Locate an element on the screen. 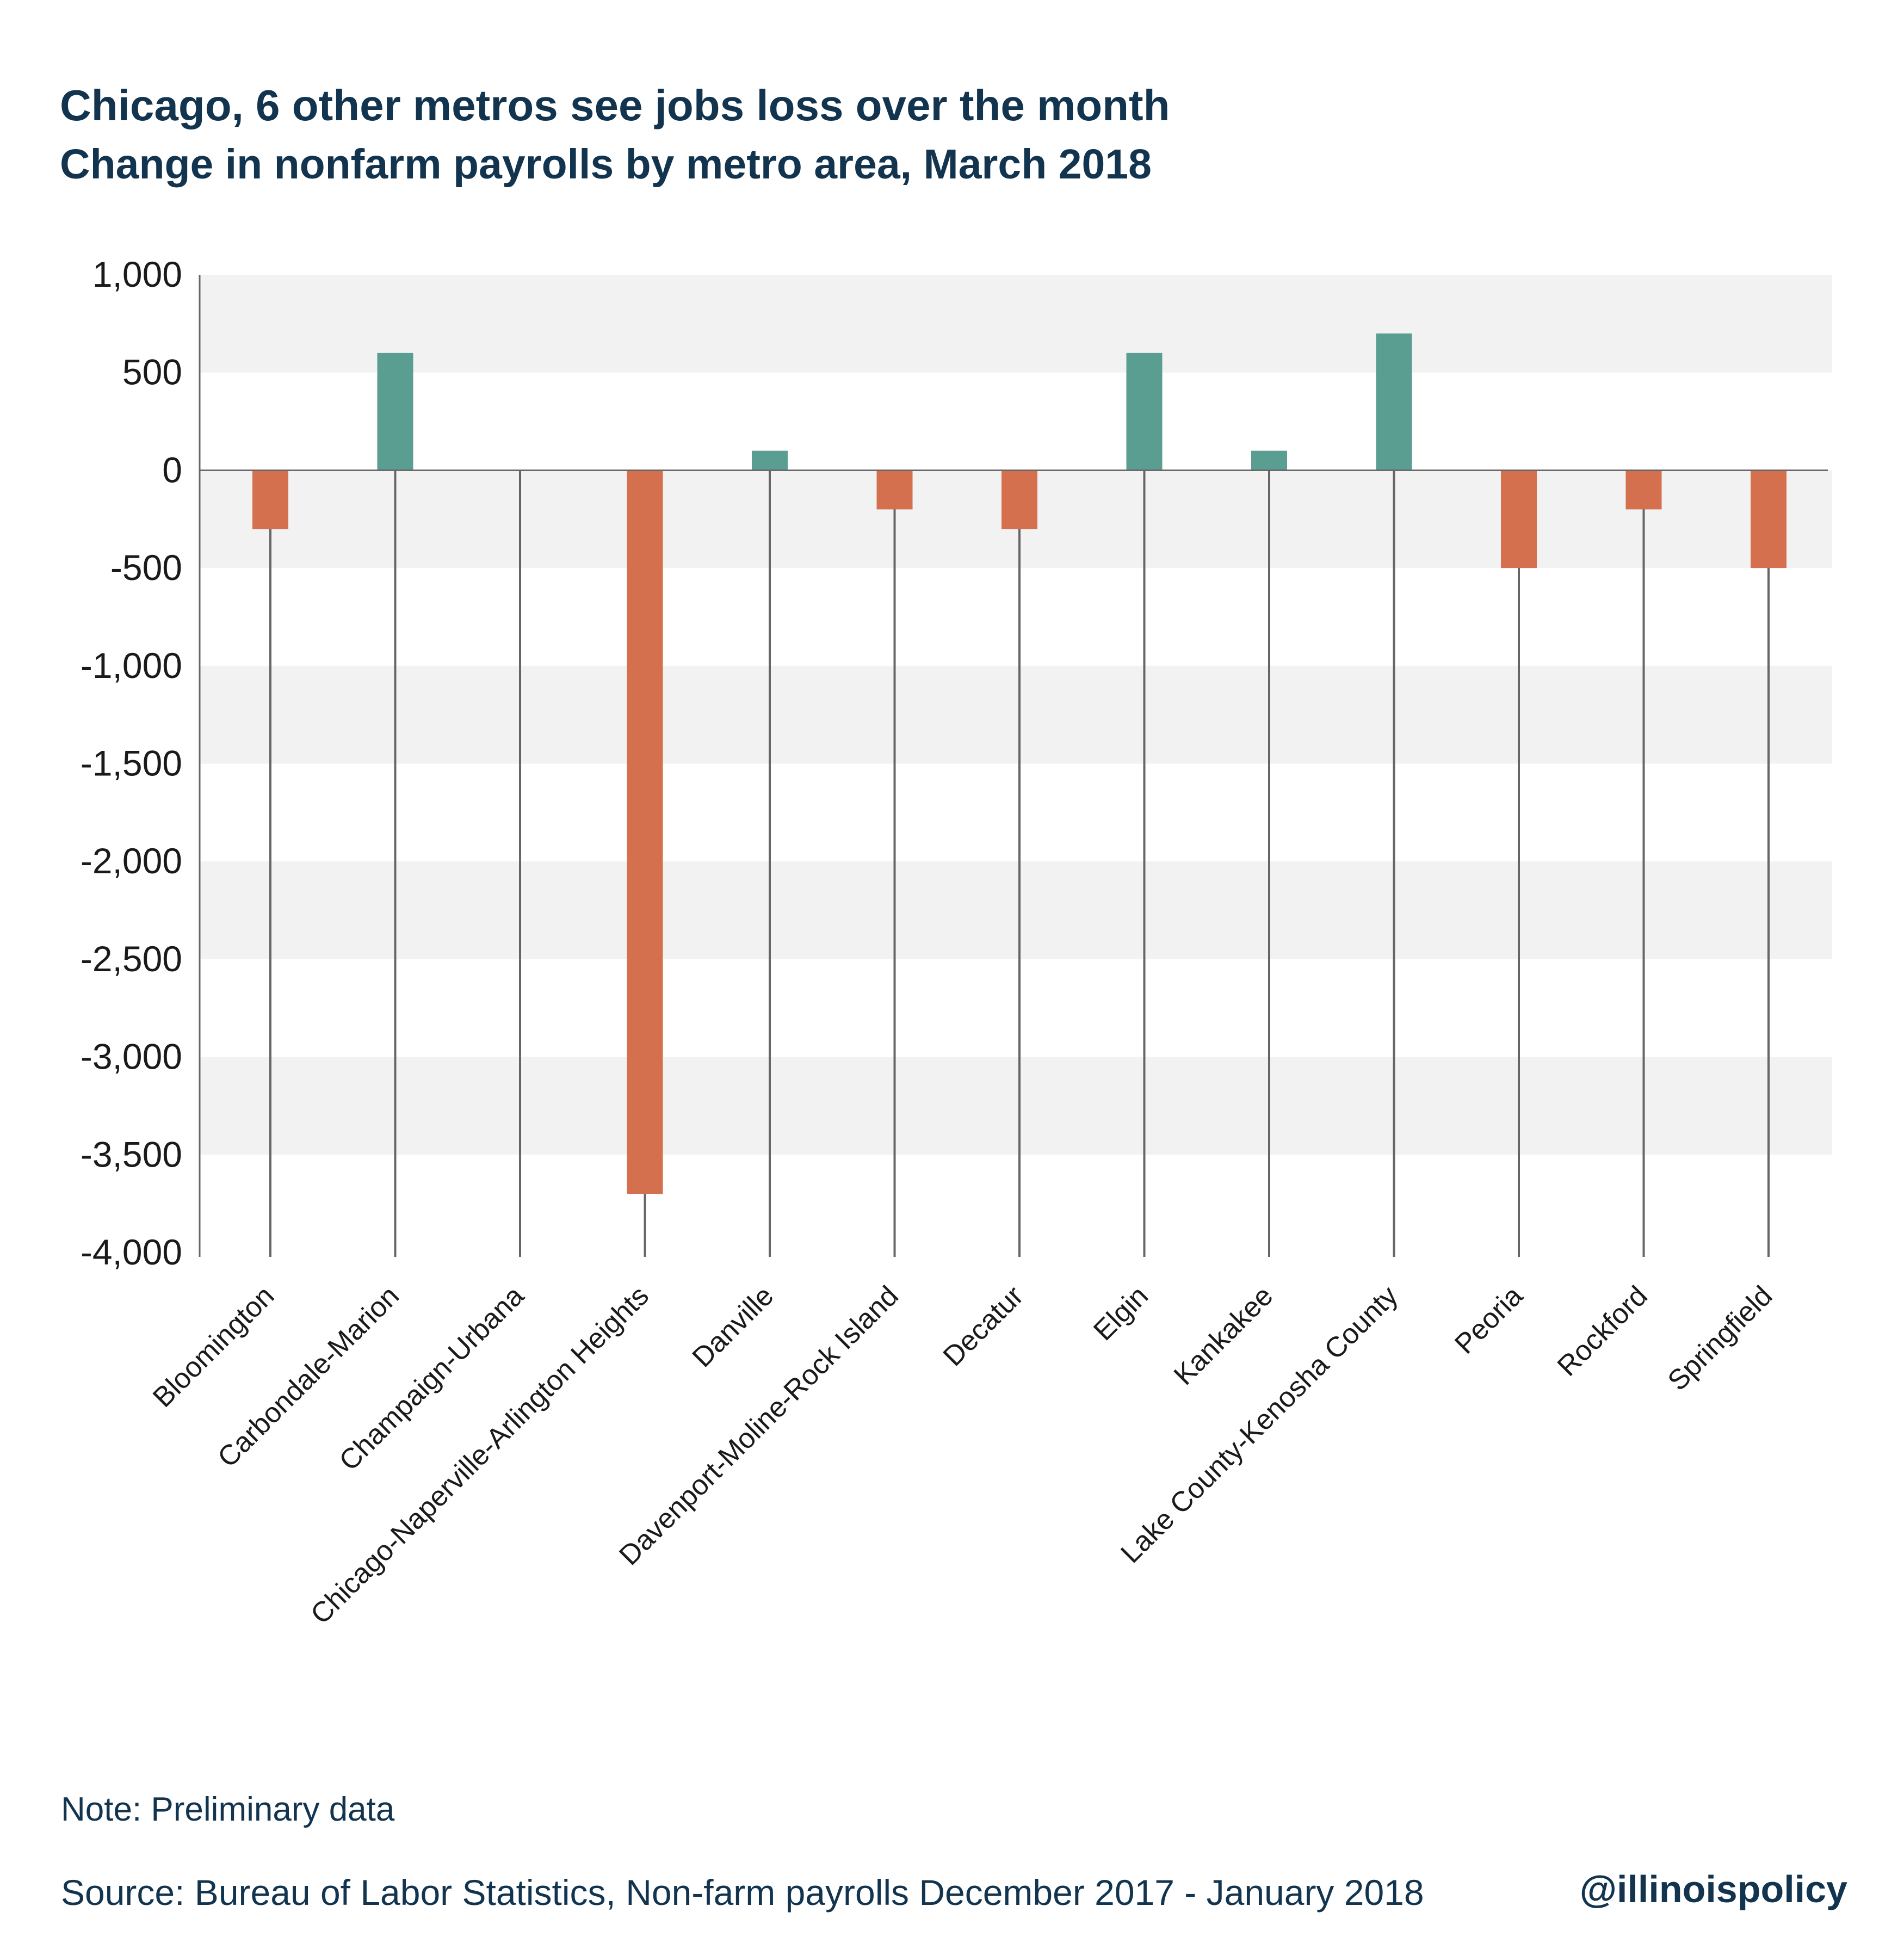 This screenshot has height=1949, width=1904. y-tick-label: 1,000 is located at coordinates (137, 274).